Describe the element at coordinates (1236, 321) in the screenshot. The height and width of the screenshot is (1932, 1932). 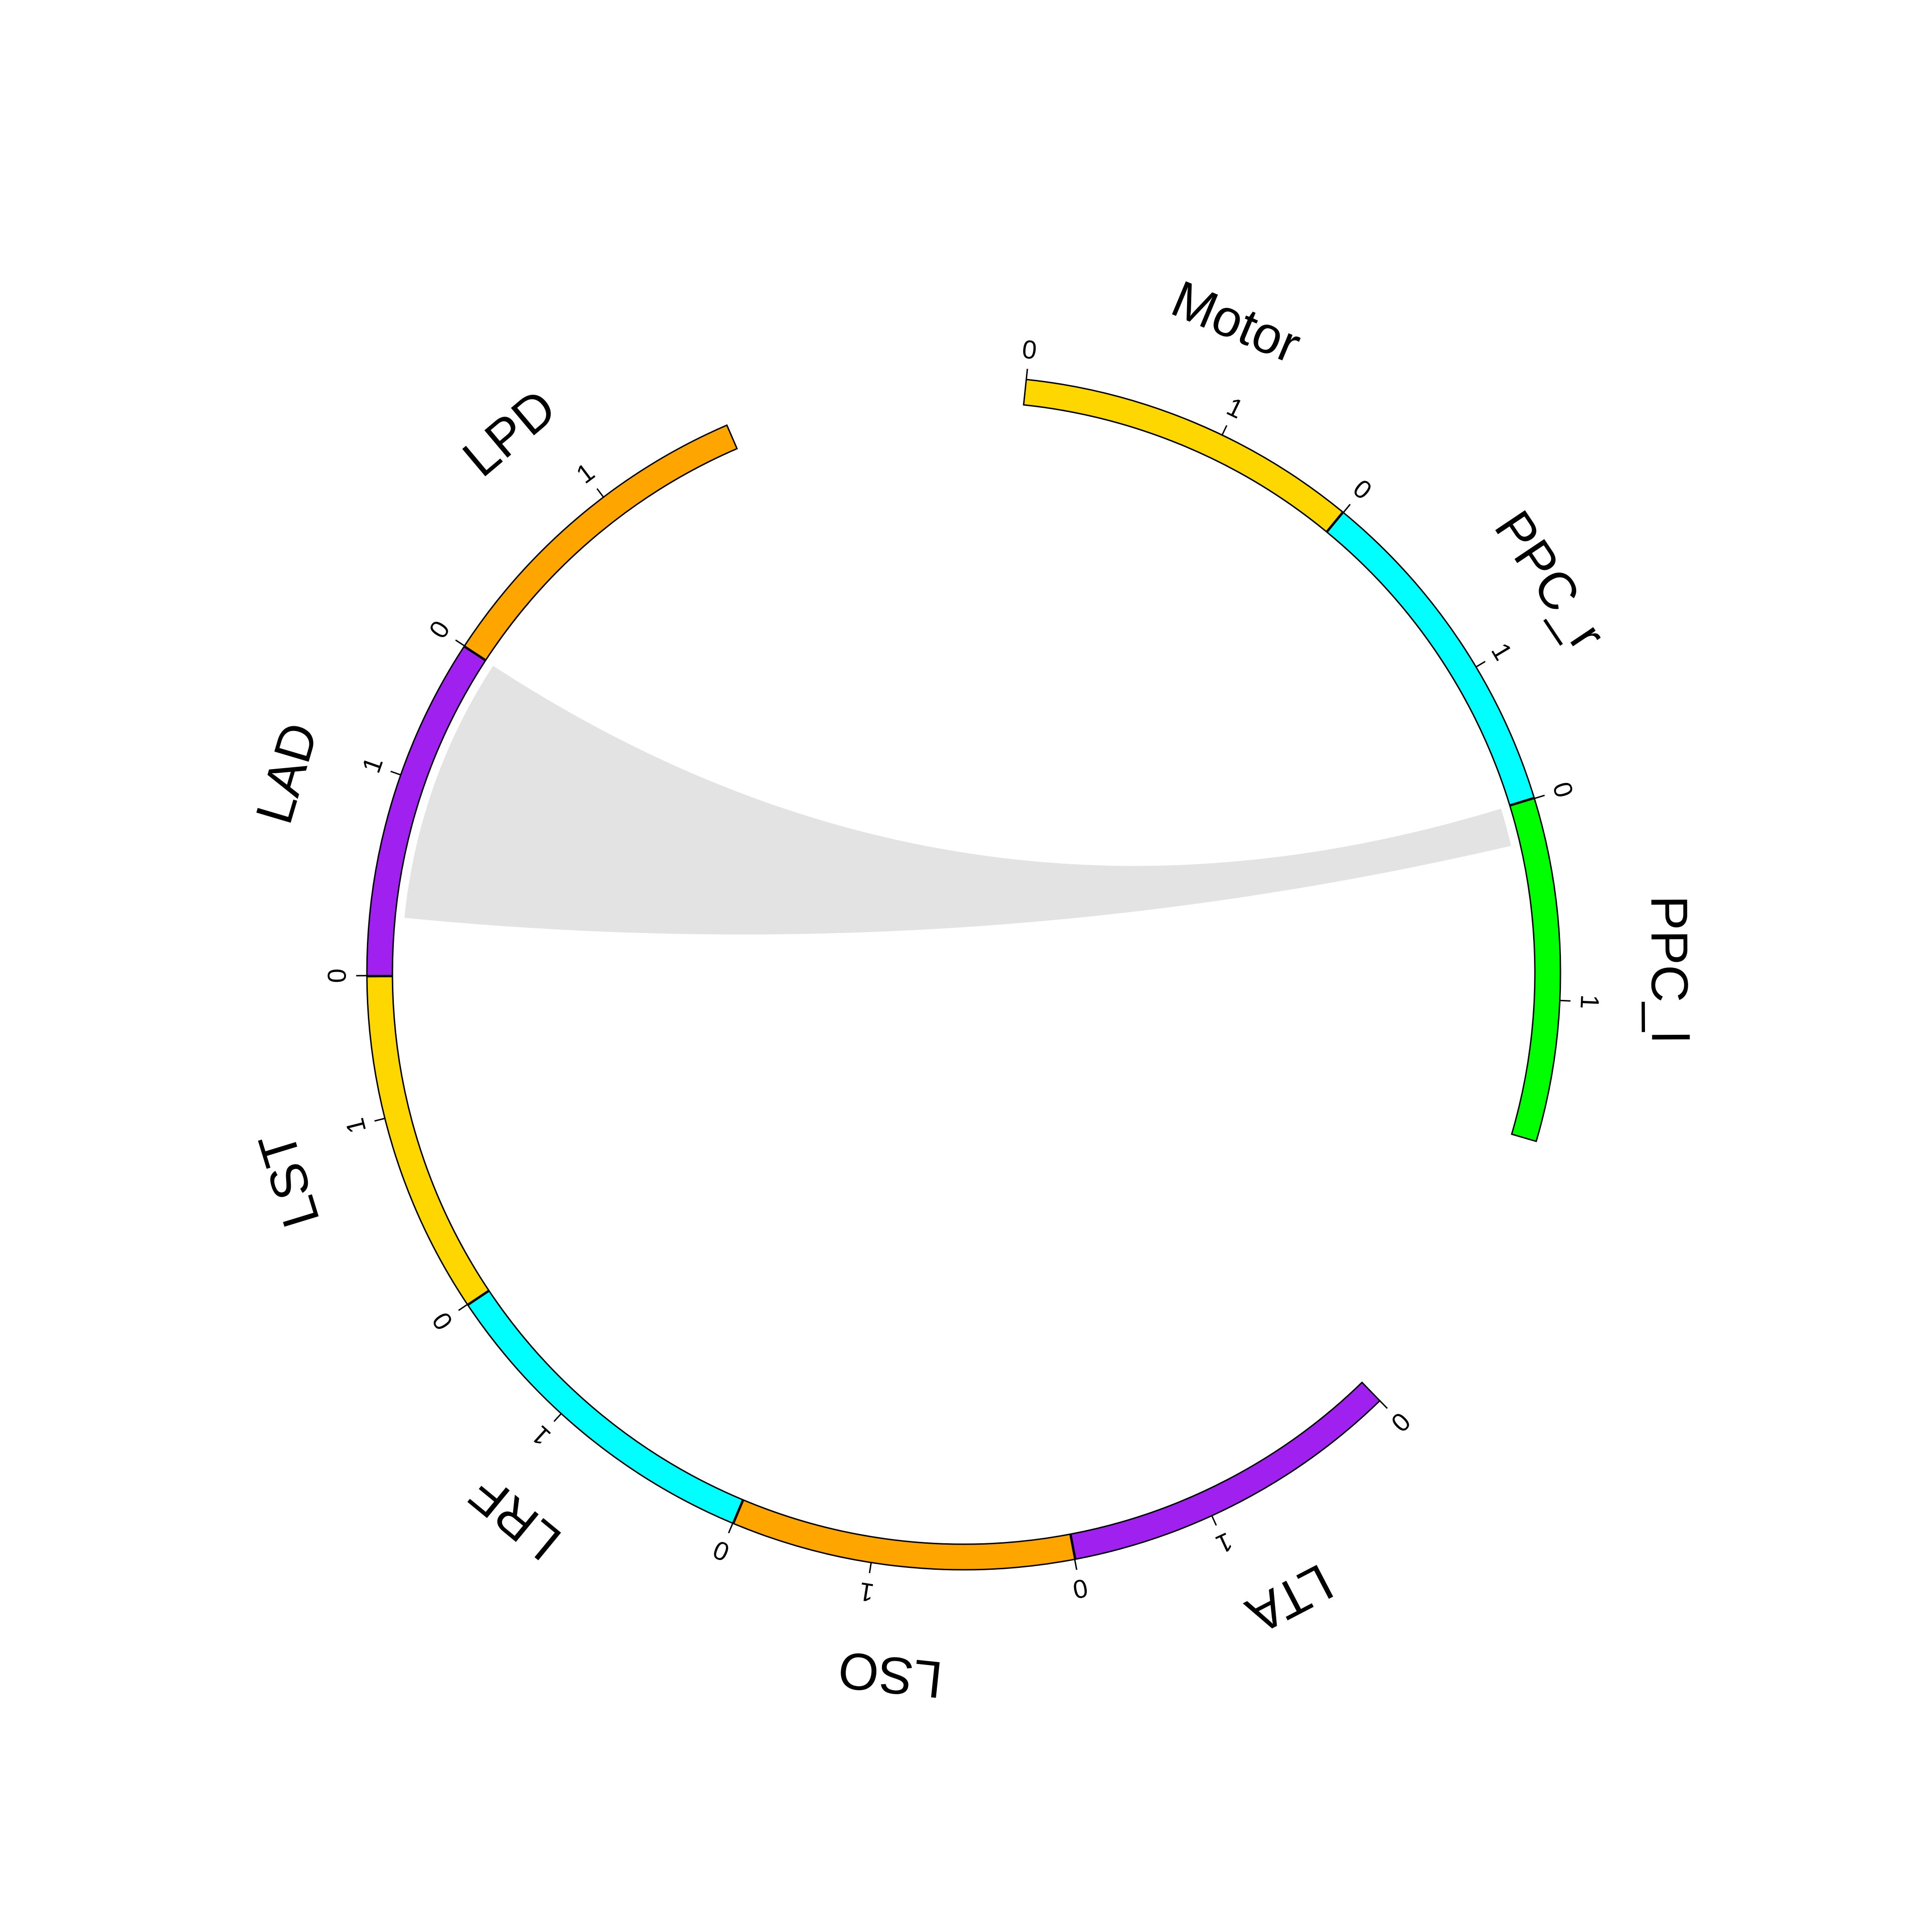
I see `sector-label-motor: Motor` at that location.